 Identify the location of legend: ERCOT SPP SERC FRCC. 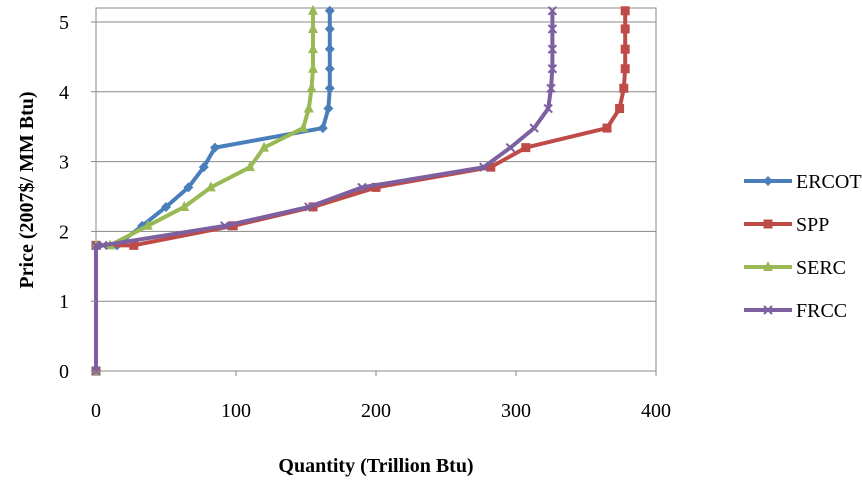
(803, 246).